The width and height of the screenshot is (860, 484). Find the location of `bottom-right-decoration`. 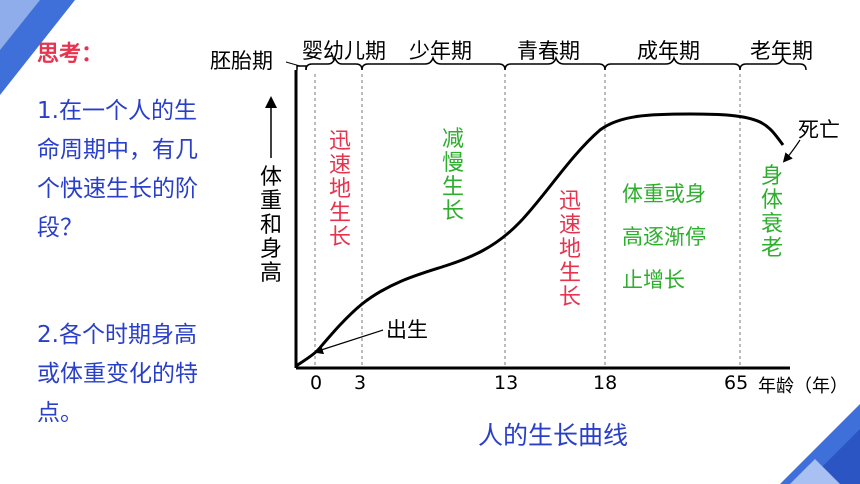

bottom-right-decoration is located at coordinates (820, 444).